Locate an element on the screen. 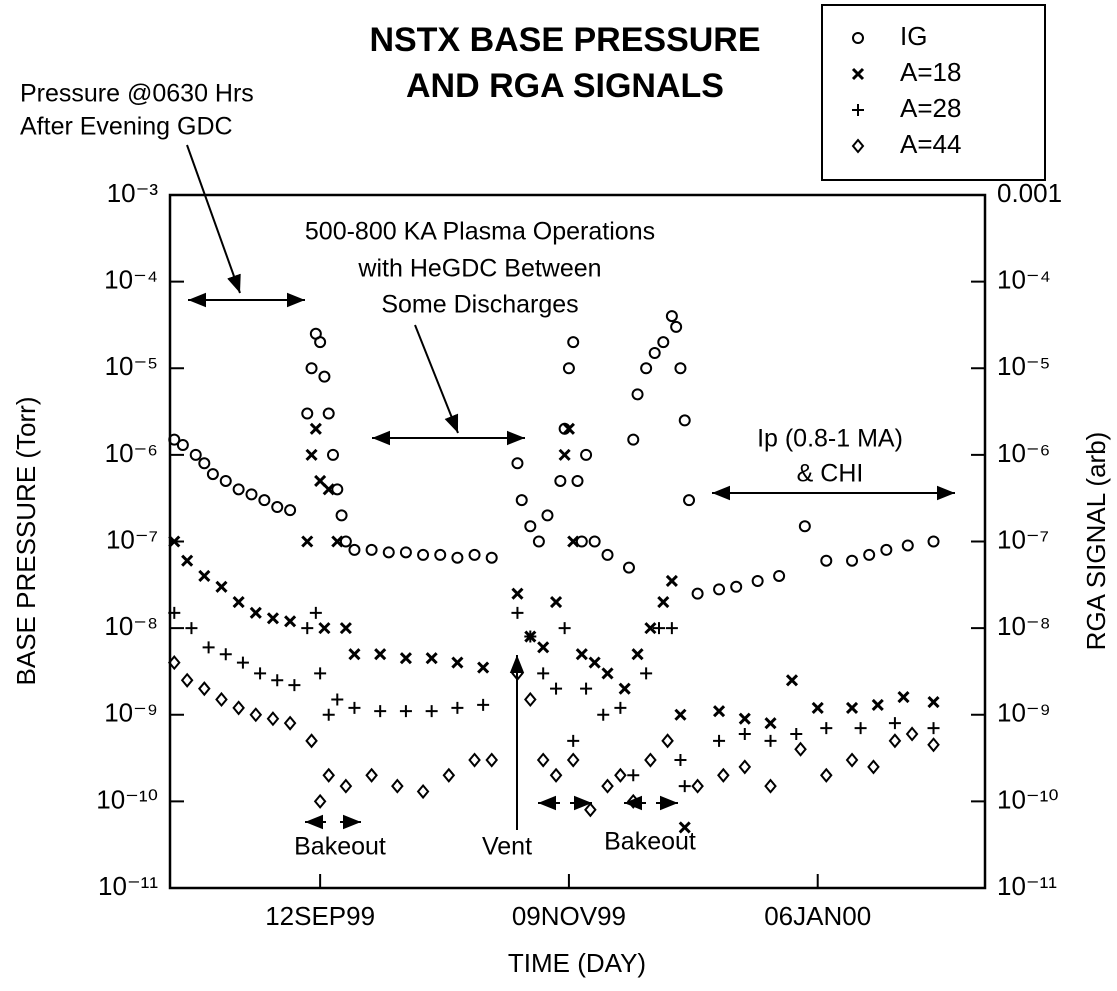  y-tick-label: 10⁻¹¹ is located at coordinates (128, 886).